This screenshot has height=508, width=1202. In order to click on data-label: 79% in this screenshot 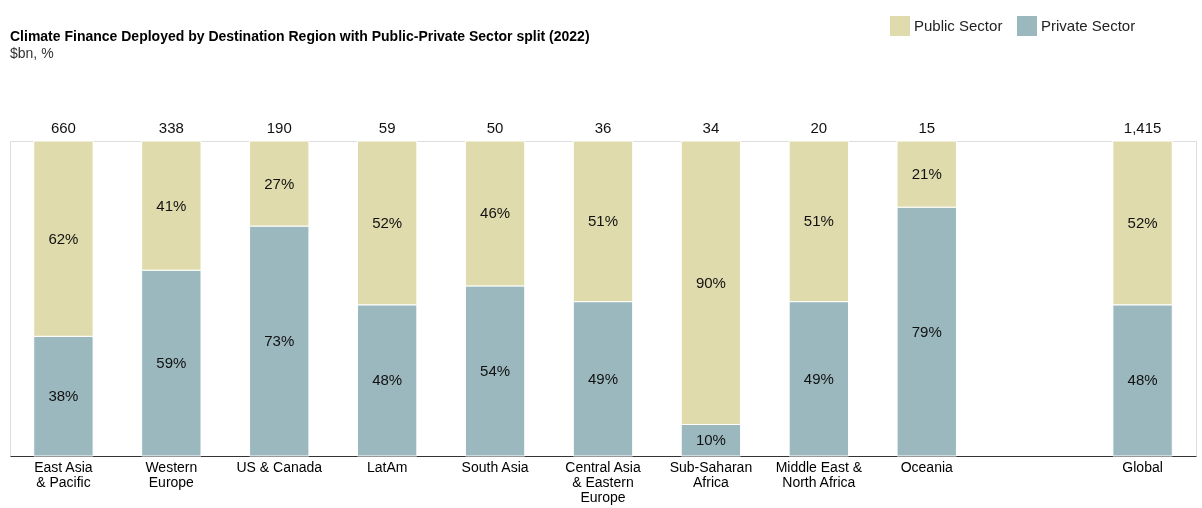, I will do `click(926, 331)`.